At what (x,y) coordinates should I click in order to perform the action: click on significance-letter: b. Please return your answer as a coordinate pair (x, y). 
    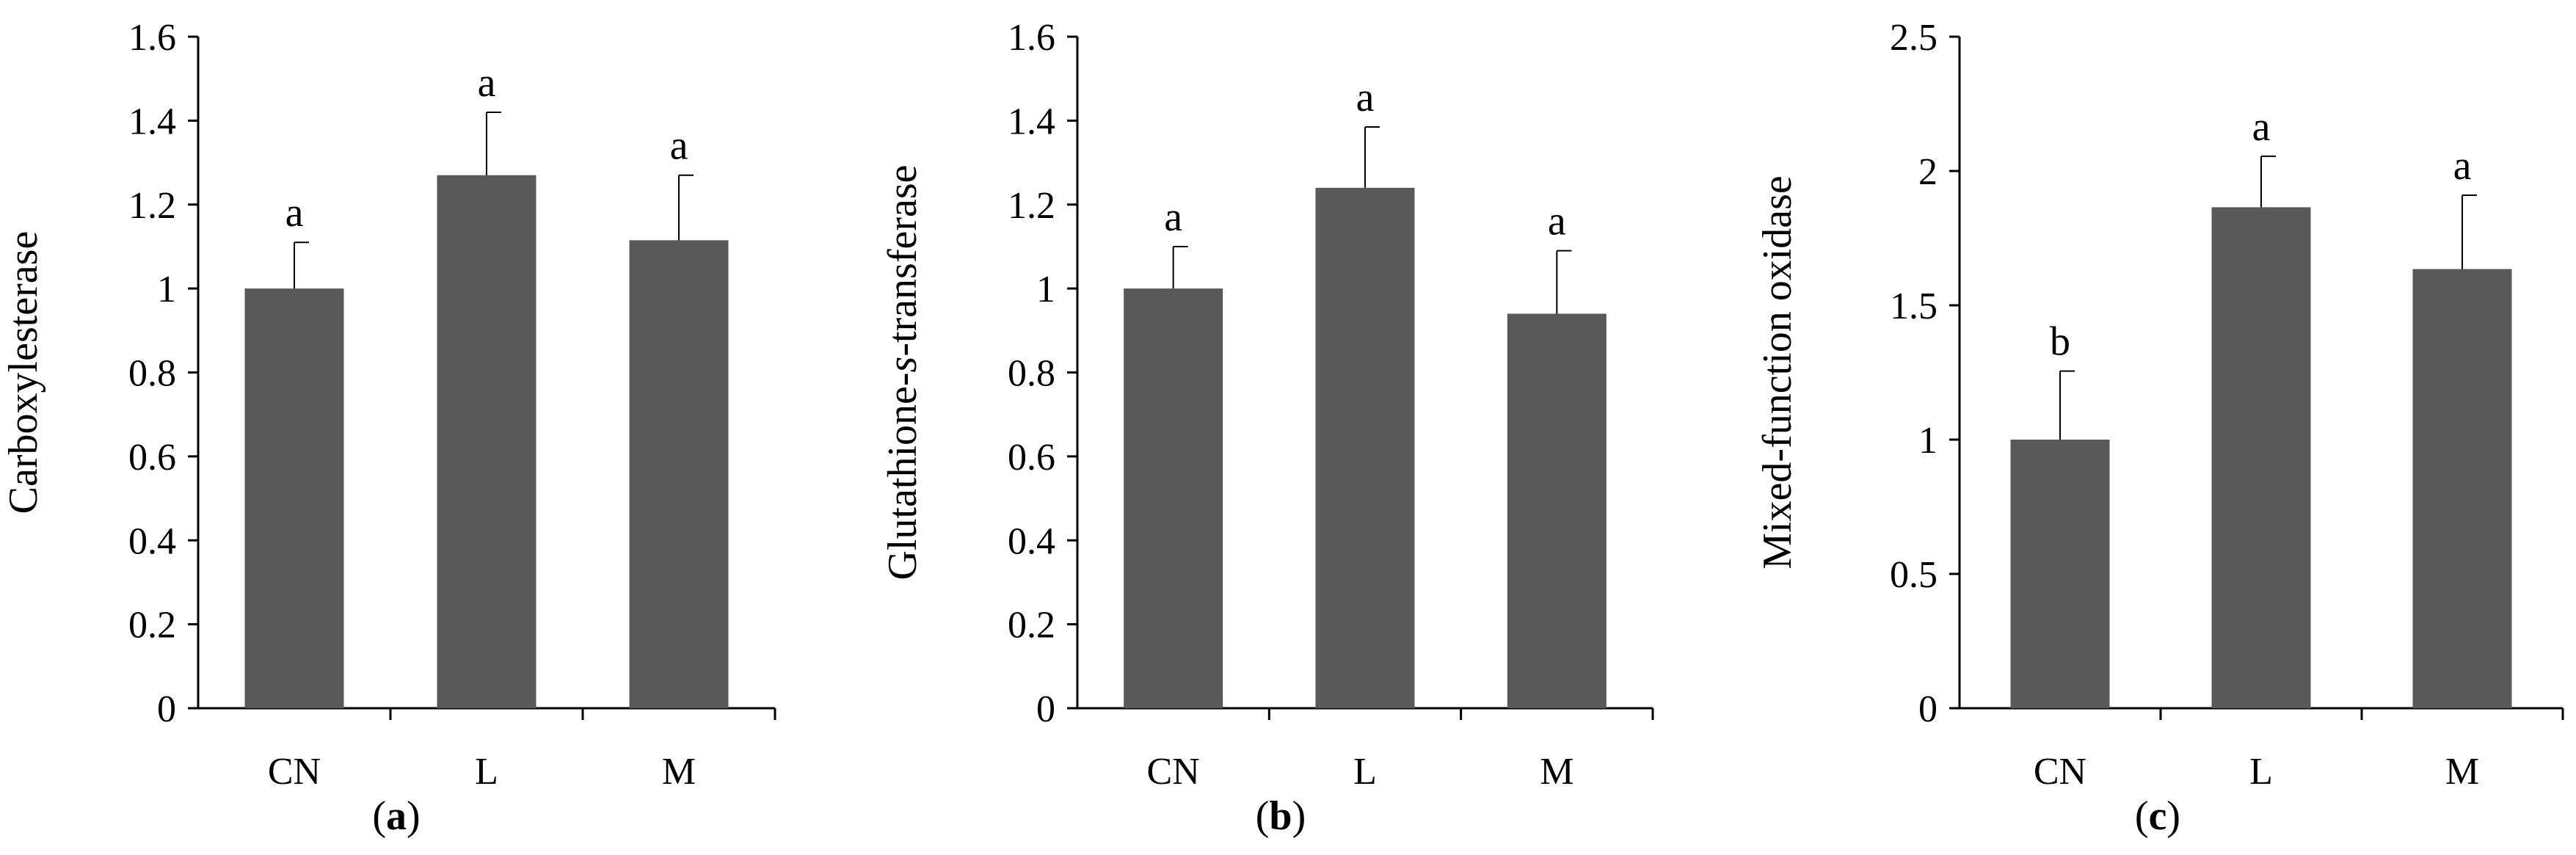
    Looking at the image, I should click on (2060, 342).